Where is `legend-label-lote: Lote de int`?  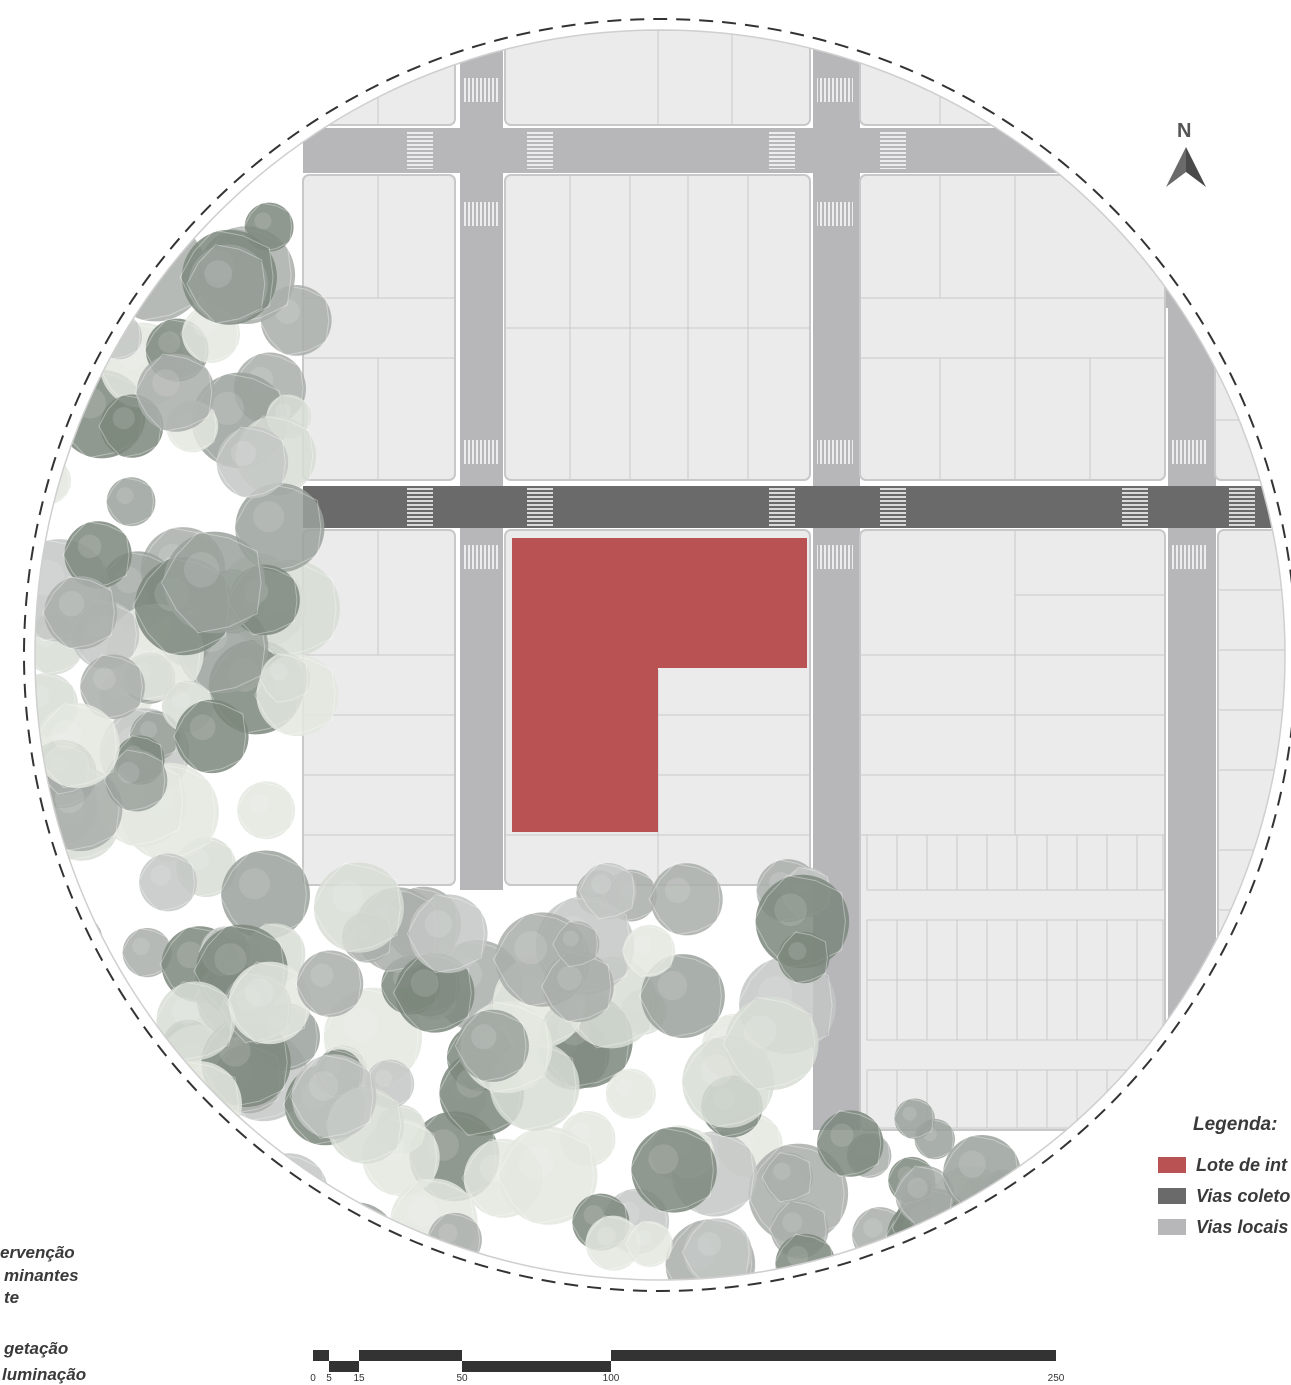 legend-label-lote: Lote de int is located at coordinates (1241, 1164).